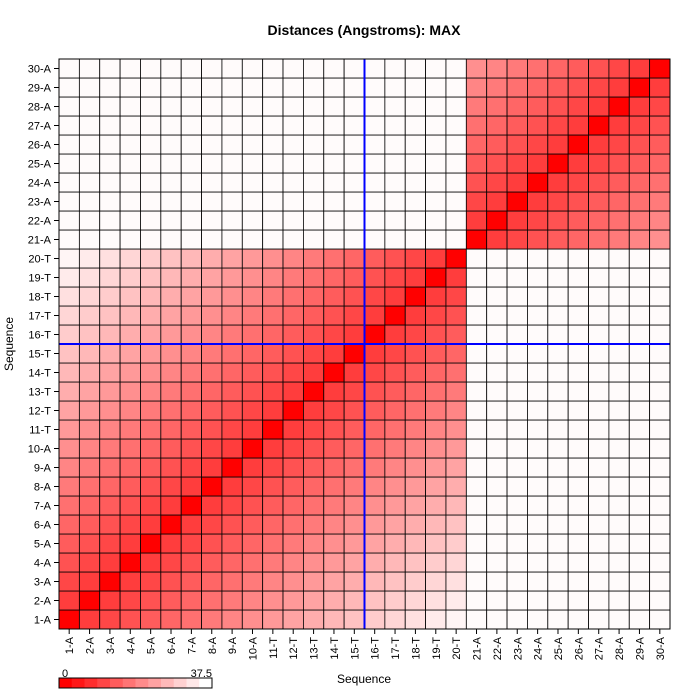  I want to click on heatmap-cell-19-T-21-A, so click(476, 277).